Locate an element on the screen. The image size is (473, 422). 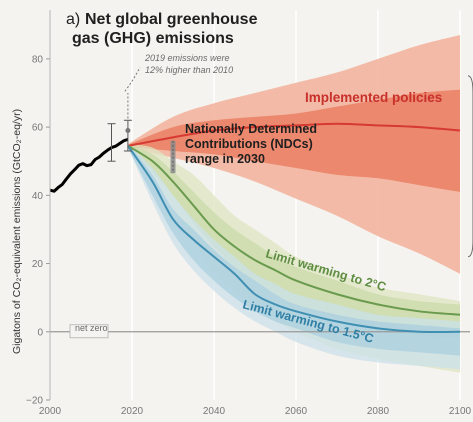
right-bracket is located at coordinates (470, 166).